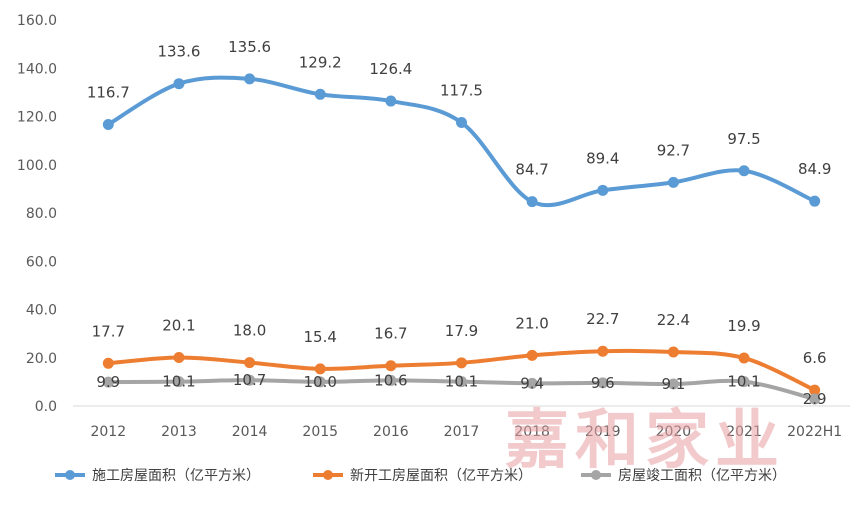  I want to click on x-tick-label: 2021, so click(744, 432).